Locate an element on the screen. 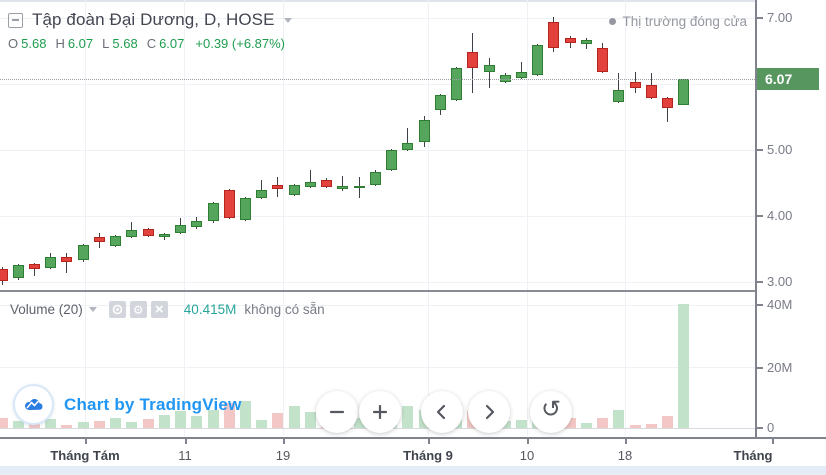  minus-square-icon is located at coordinates (15, 20).